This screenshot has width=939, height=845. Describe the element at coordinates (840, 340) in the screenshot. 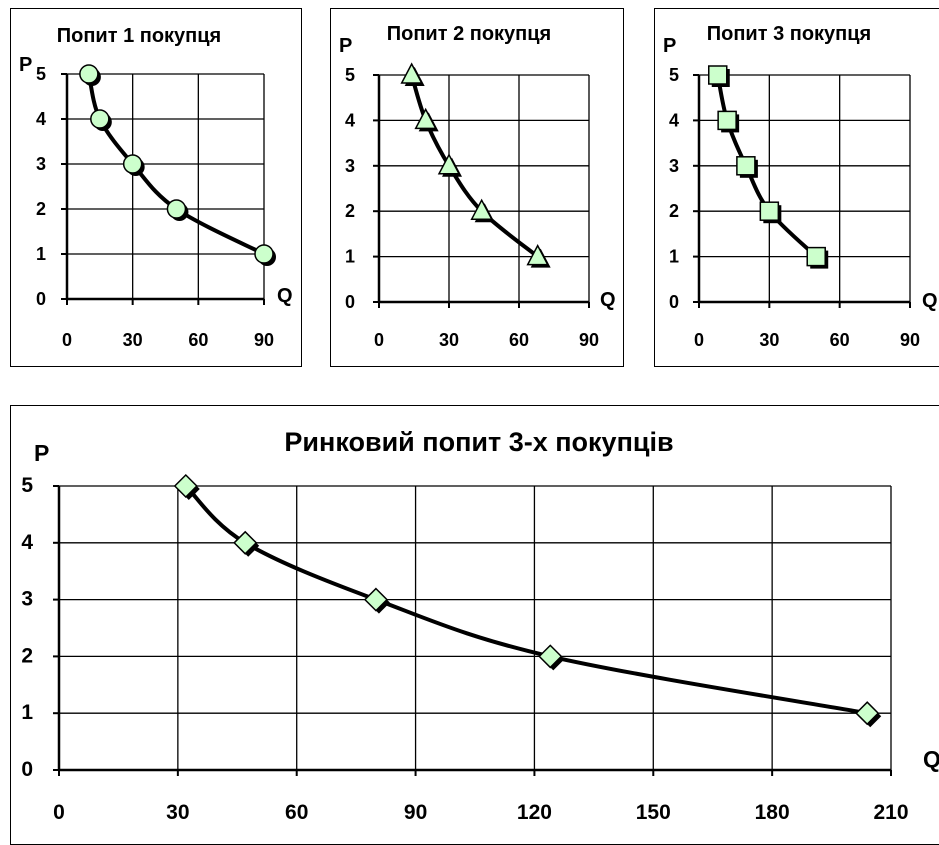

I see `chart-3-x-tick-label: 60` at that location.